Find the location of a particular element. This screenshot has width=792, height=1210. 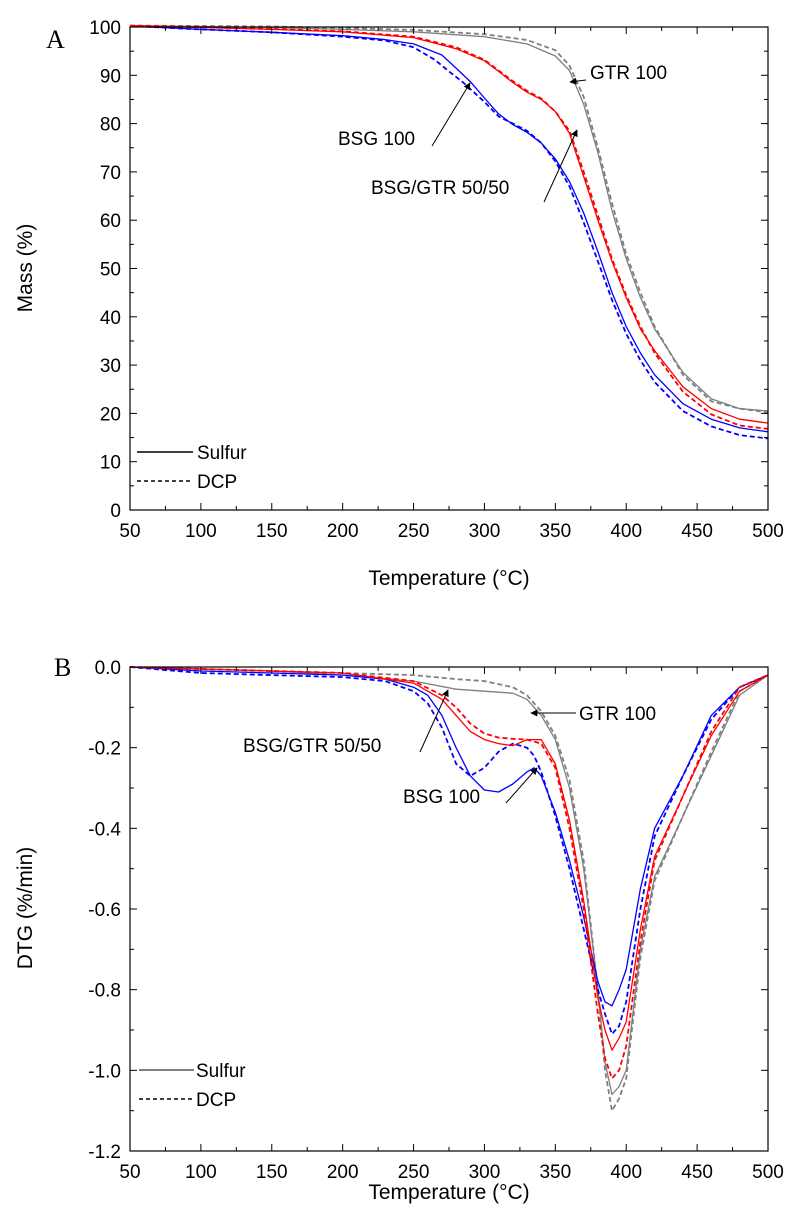

y-tick-label: 0 is located at coordinates (115, 511).